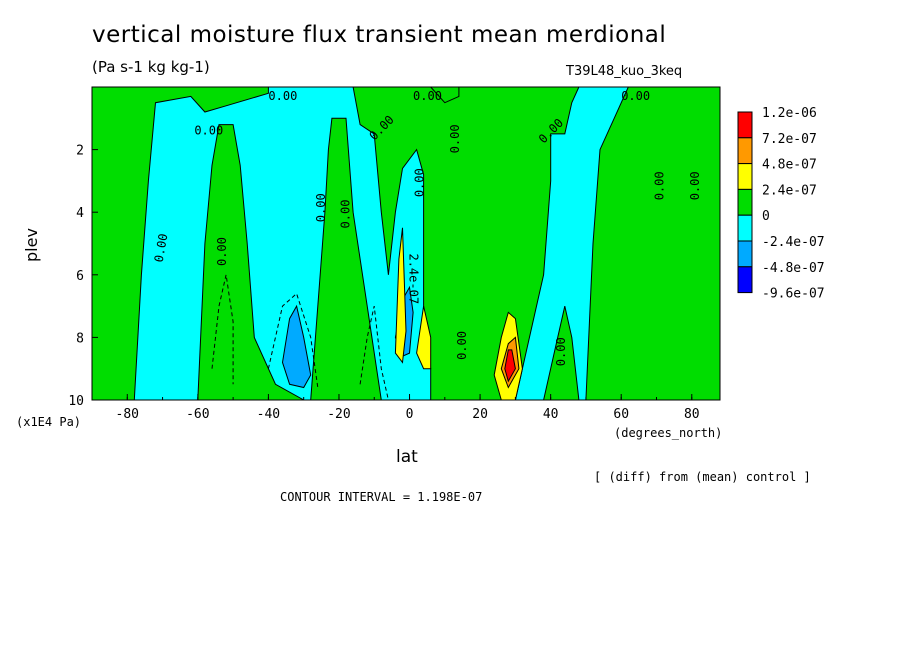 The height and width of the screenshot is (654, 904). Describe the element at coordinates (702, 477) in the screenshot. I see `diff-note: [ (diff) from (mean) control ]` at that location.